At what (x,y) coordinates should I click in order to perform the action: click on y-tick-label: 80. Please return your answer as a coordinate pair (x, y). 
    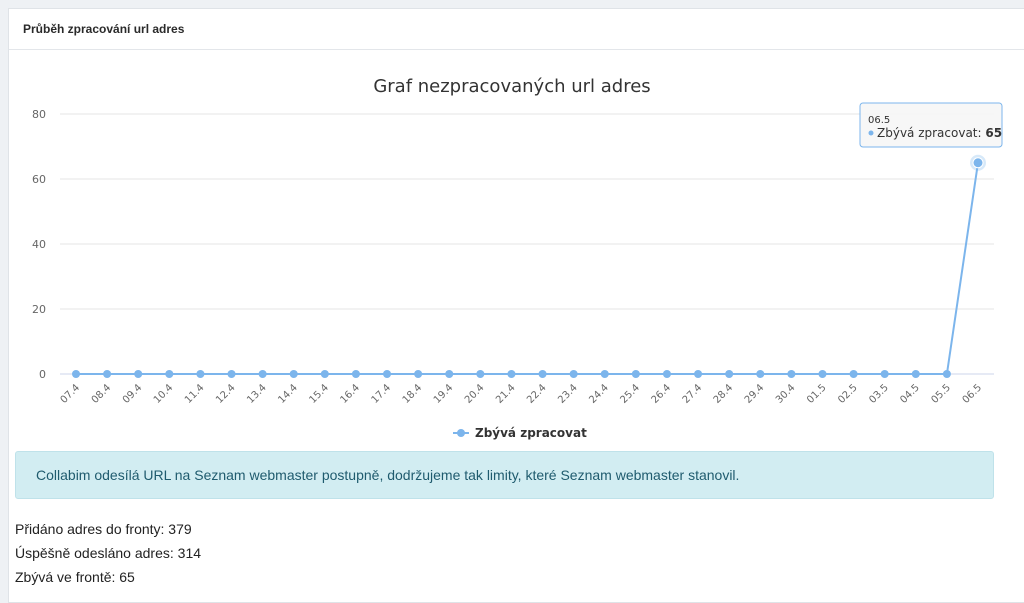
    Looking at the image, I should click on (39, 114).